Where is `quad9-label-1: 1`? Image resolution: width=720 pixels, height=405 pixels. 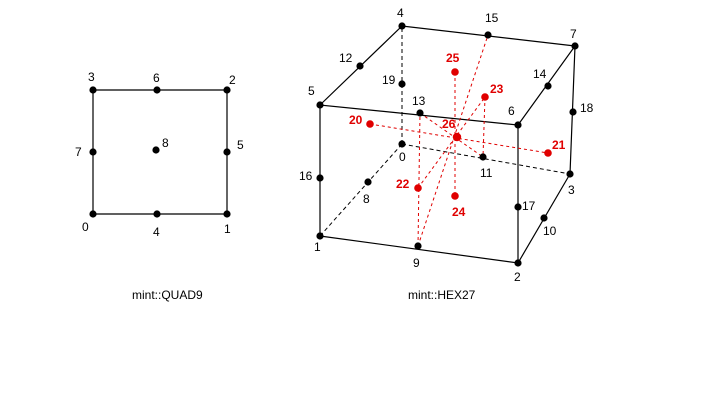
quad9-label-1: 1 is located at coordinates (227, 229).